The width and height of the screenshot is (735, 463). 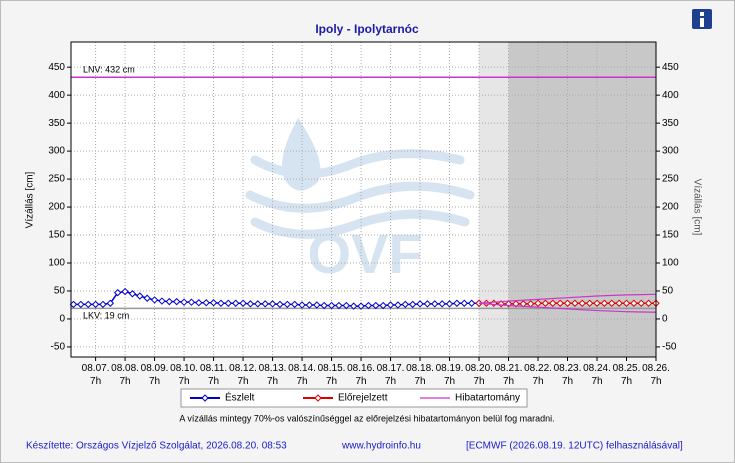 I want to click on y2-tick-label: 300, so click(x=670, y=151).